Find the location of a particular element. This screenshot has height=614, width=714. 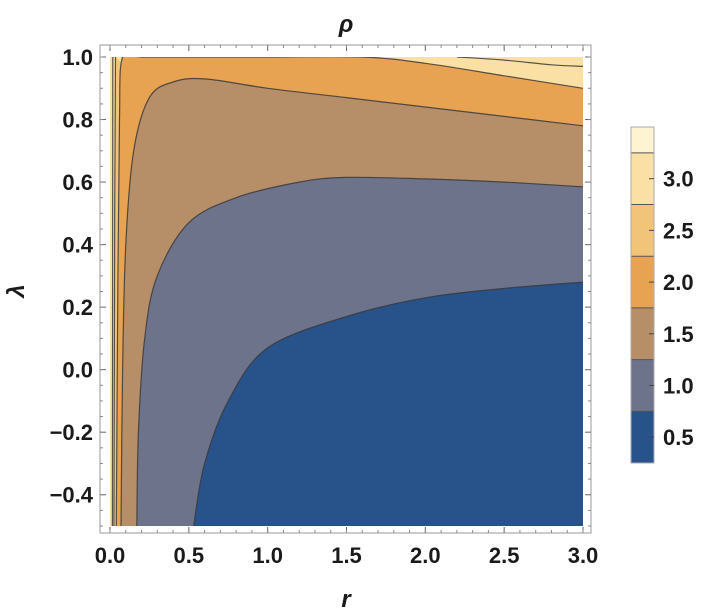

y-tick-label: 1.0 is located at coordinates (77, 57).